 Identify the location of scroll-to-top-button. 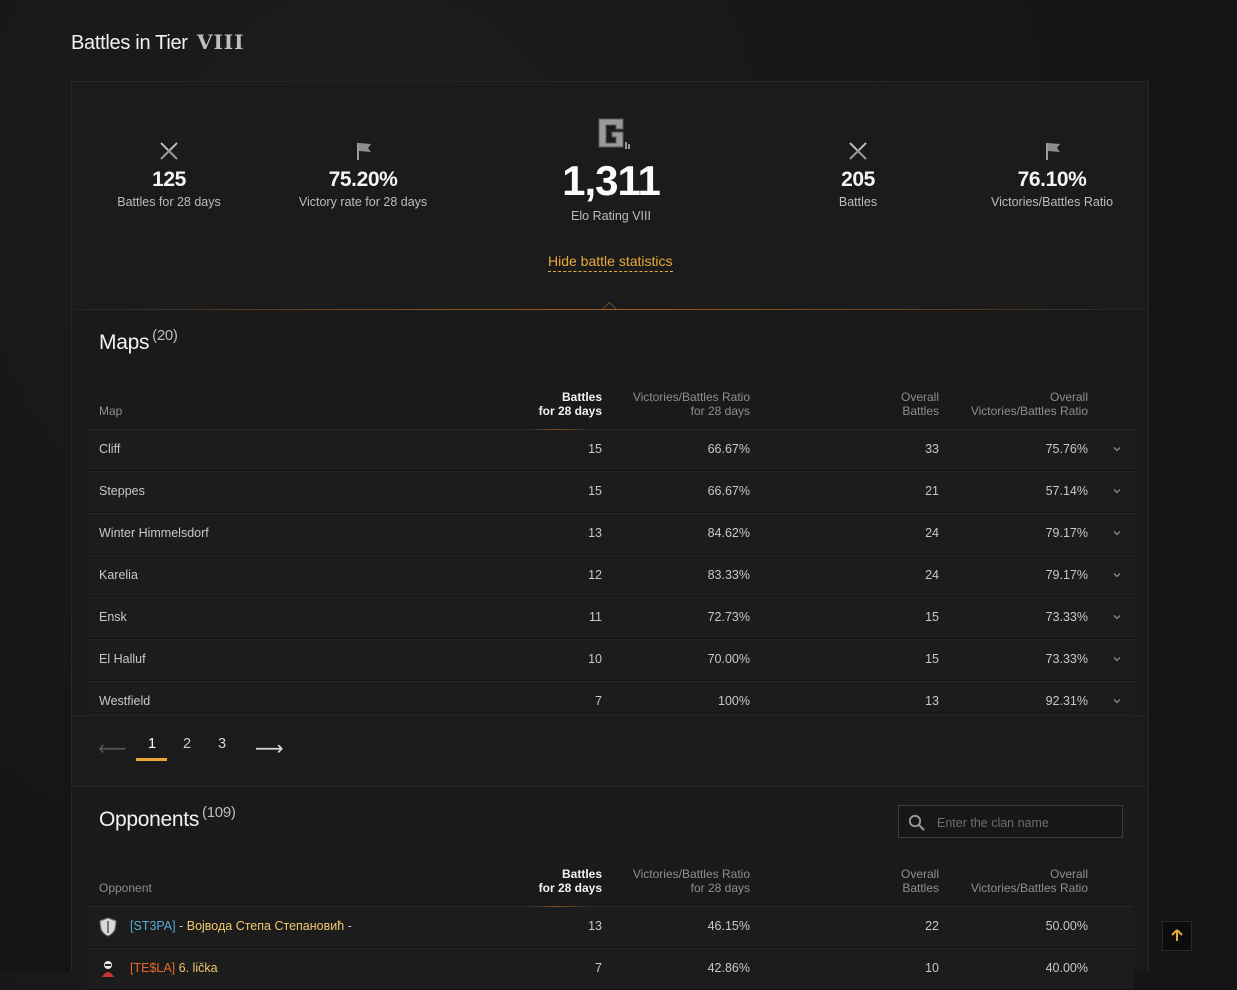
(1177, 936).